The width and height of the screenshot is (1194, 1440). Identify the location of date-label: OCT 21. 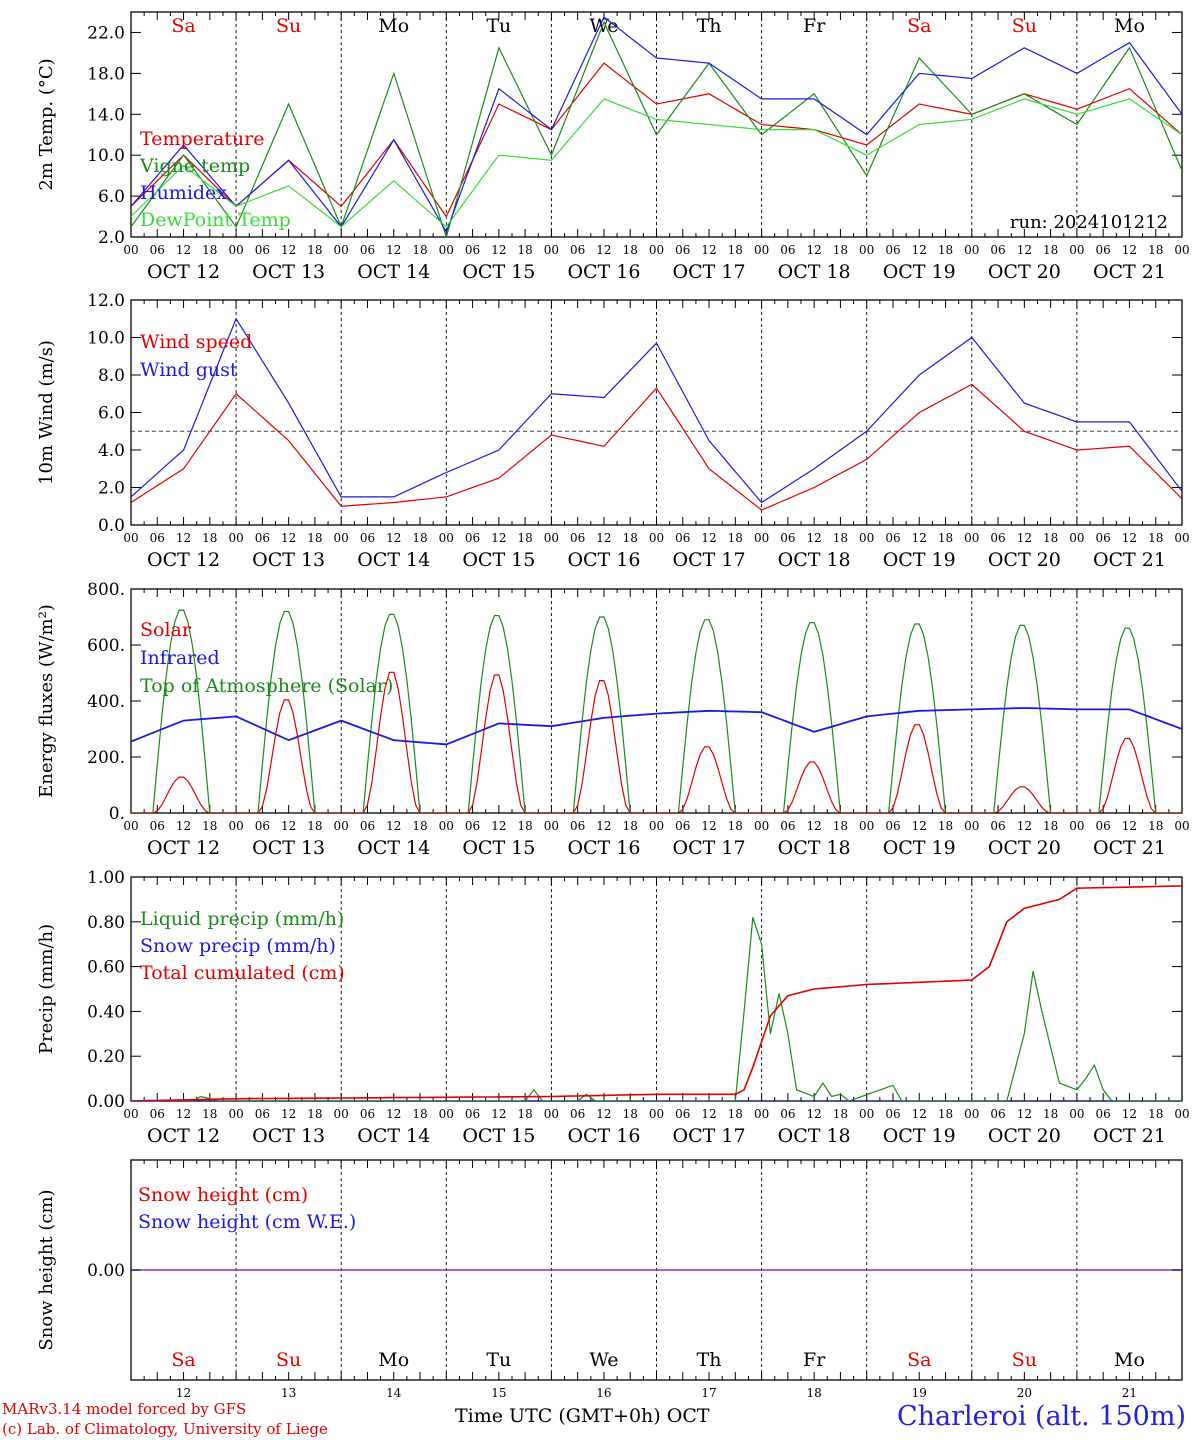
(1129, 1136).